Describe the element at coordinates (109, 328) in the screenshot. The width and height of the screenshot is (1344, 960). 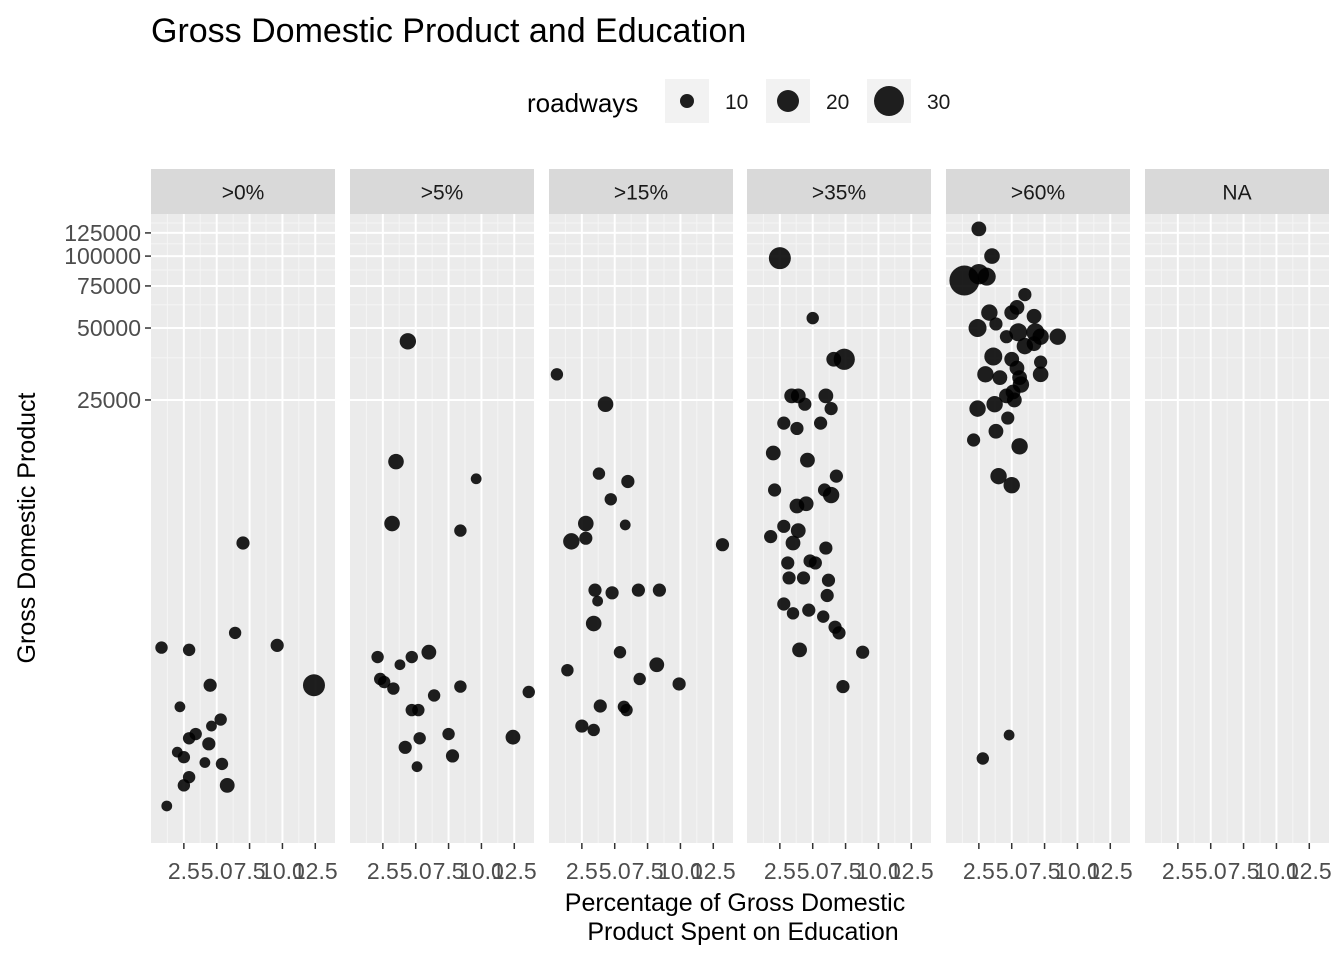
I see `y-tick-label: 50000` at that location.